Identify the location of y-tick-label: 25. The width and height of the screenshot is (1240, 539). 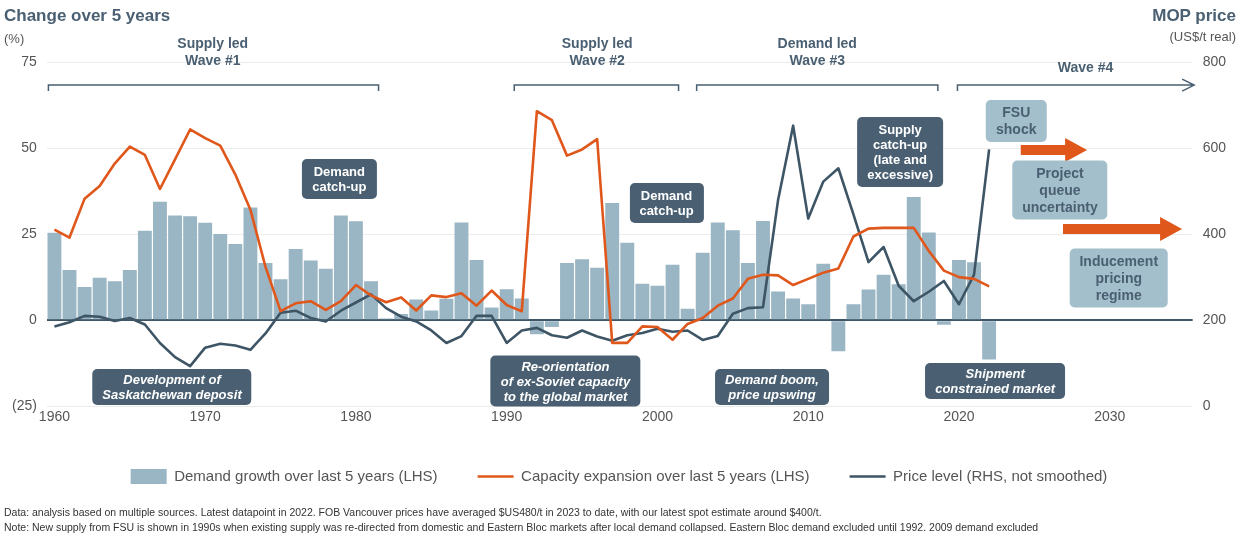
(29, 232).